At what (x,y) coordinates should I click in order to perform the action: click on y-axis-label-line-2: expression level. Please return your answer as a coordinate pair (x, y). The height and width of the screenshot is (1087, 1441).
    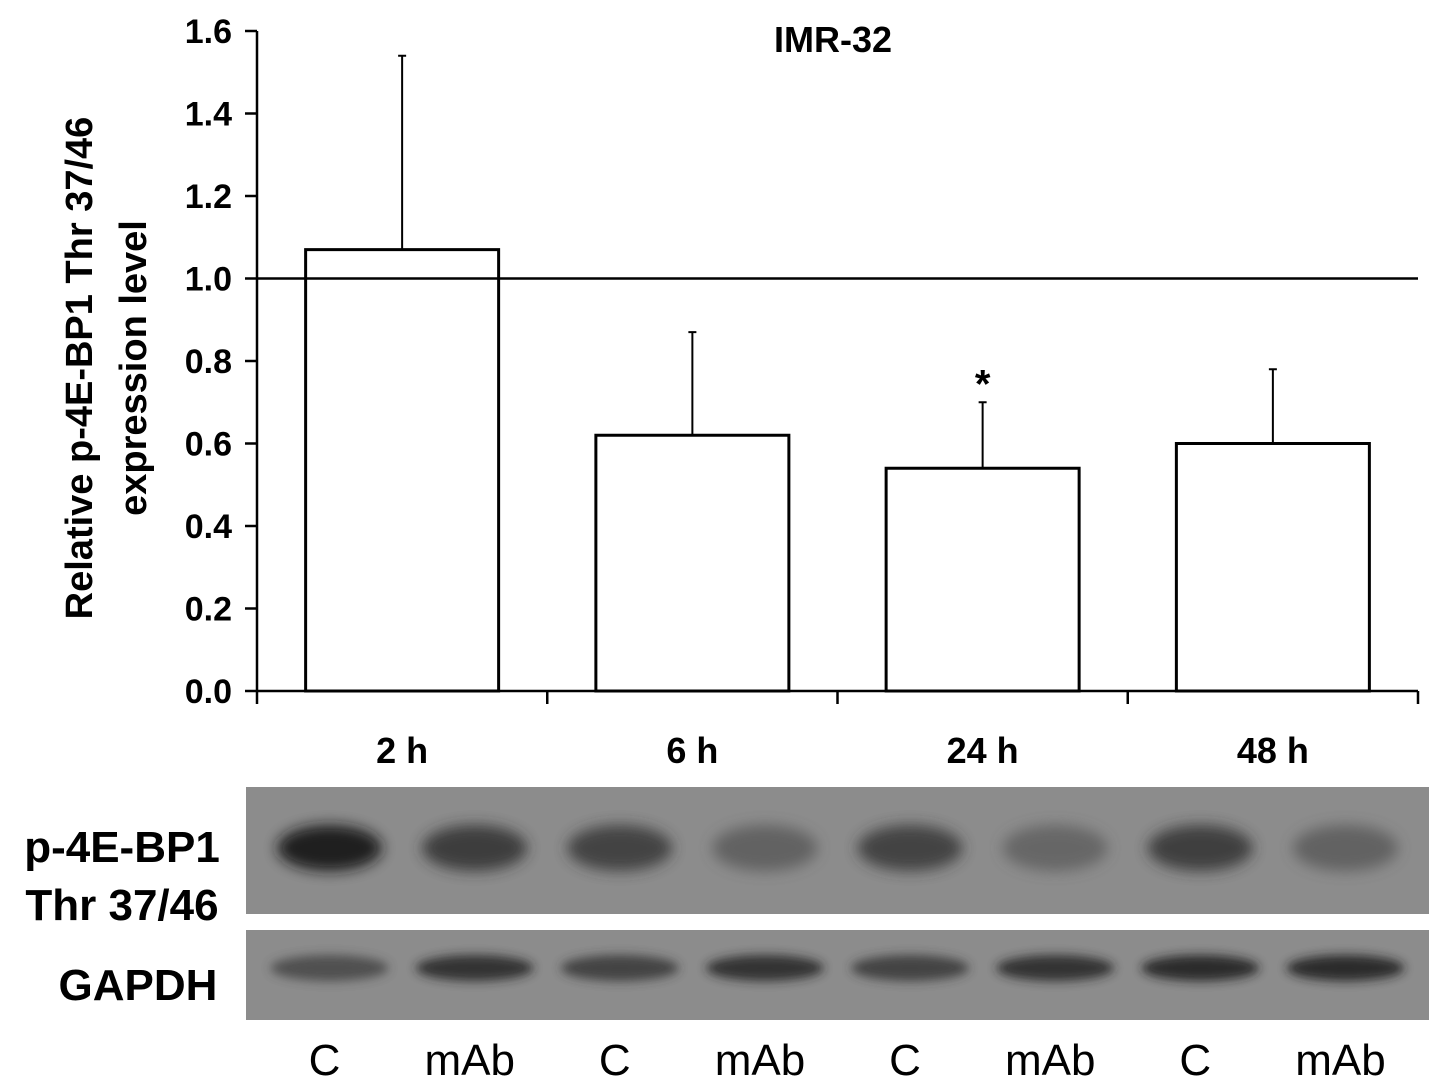
    Looking at the image, I should click on (134, 368).